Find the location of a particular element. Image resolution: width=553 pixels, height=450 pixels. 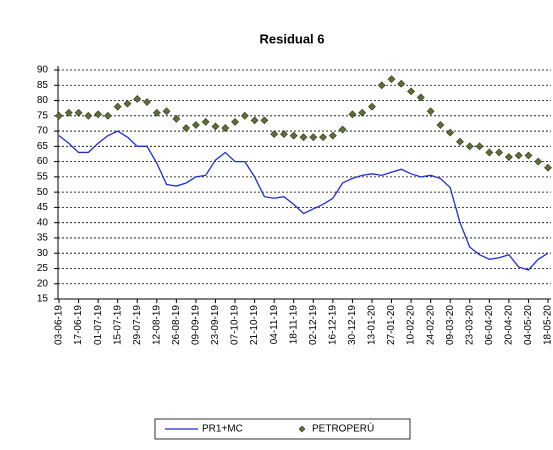

x-tick-label: 04-11-19 is located at coordinates (274, 325).